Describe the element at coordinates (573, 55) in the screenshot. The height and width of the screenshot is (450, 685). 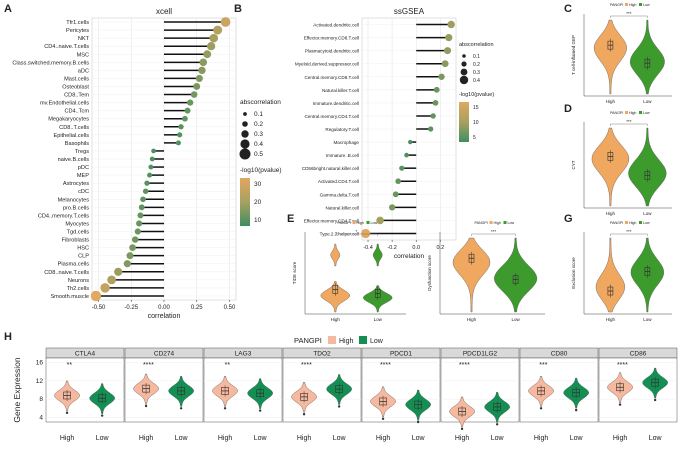
I see `y-axis-label: T cell-inflamed GEP` at that location.